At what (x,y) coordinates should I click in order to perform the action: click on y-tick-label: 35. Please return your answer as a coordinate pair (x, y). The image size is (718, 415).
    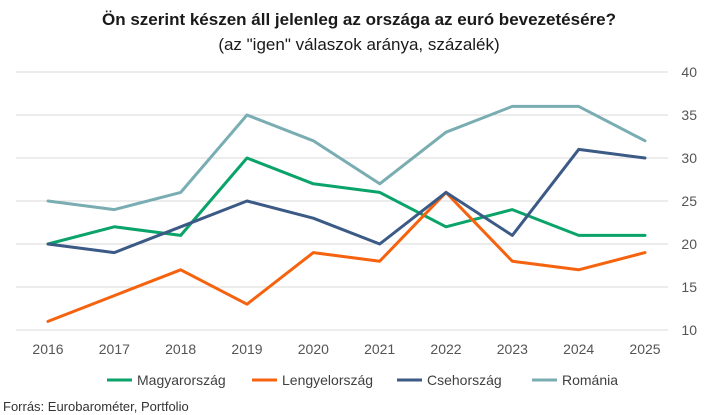
    Looking at the image, I should click on (689, 115).